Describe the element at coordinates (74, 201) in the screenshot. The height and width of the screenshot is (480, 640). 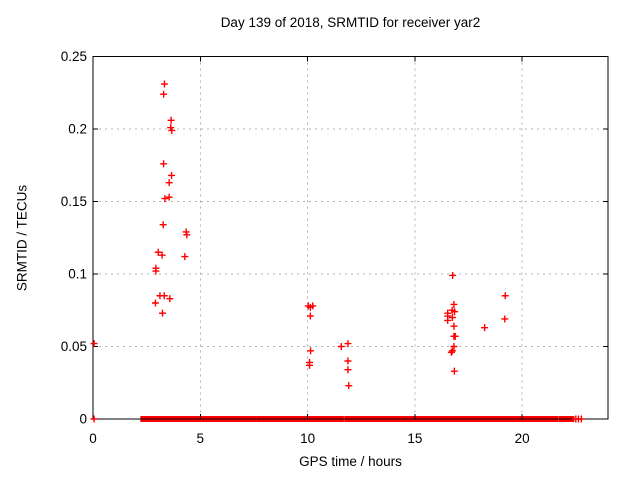
I see `y-tick-label: 0.15` at that location.